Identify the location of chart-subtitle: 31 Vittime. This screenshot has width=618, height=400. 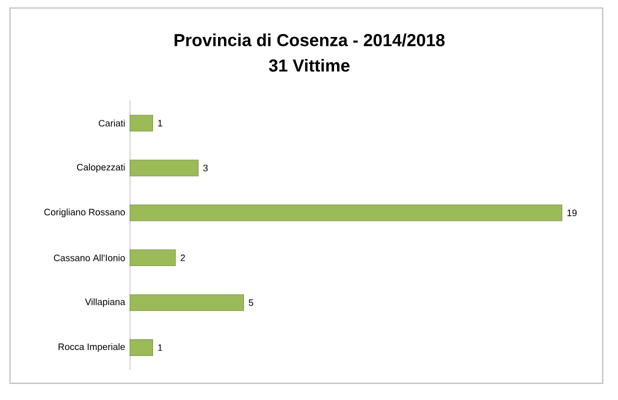
(309, 65).